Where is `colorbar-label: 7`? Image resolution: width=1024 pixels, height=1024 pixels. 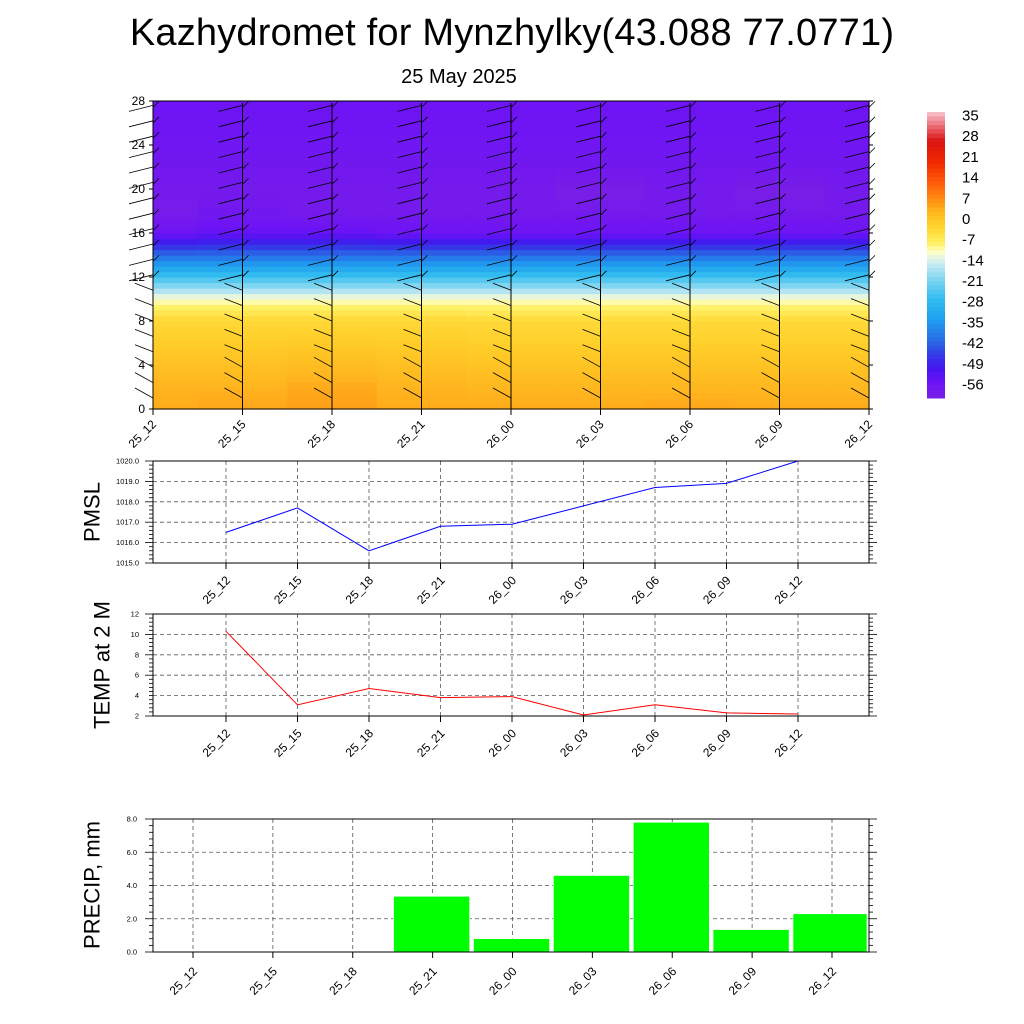
colorbar-label: 7 is located at coordinates (966, 198).